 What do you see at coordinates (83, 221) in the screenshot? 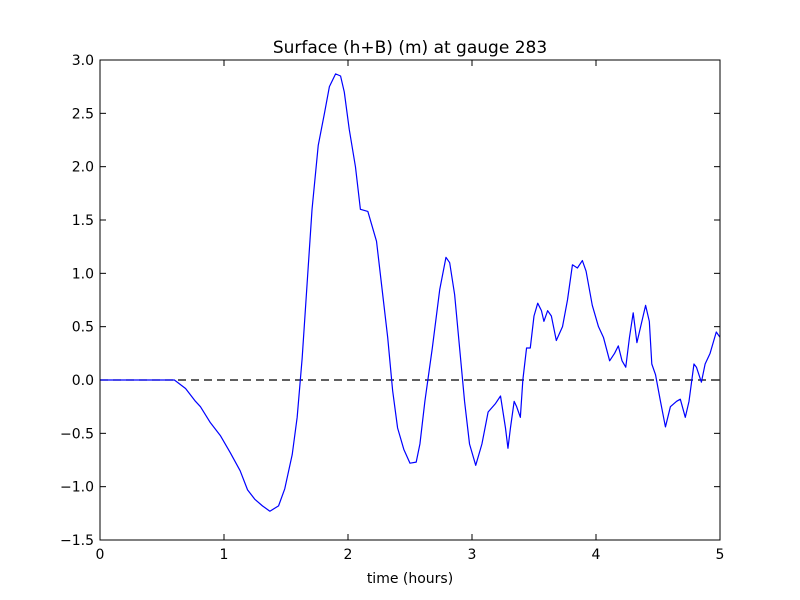
I see `y-tick-label: 1.5` at bounding box center [83, 221].